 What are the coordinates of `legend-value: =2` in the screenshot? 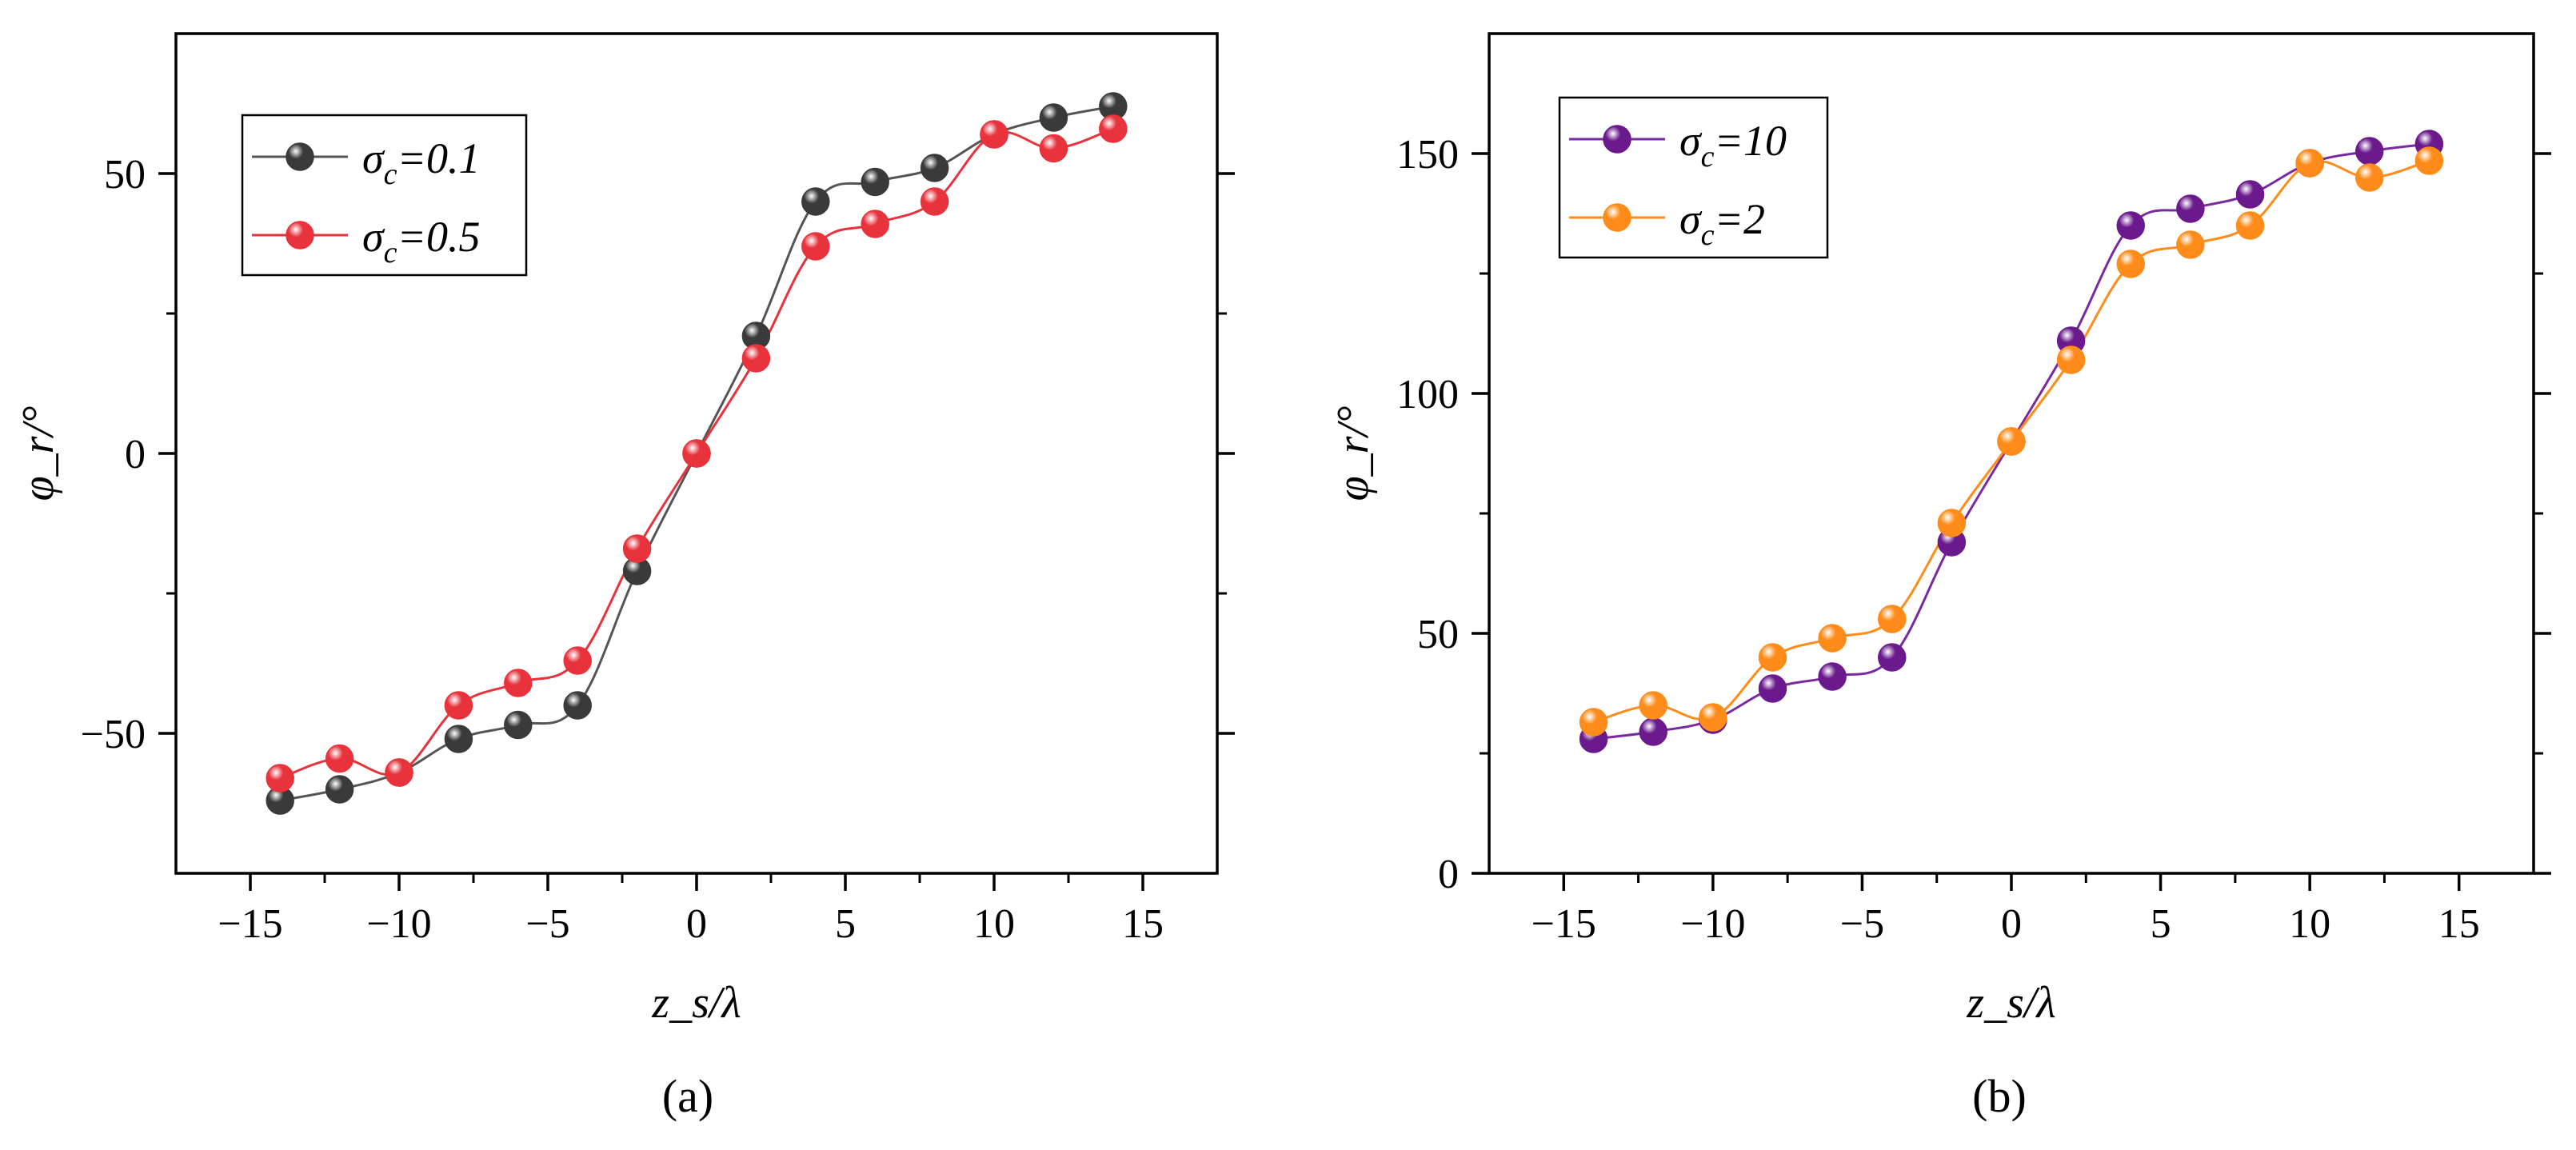 It's located at (1740, 219).